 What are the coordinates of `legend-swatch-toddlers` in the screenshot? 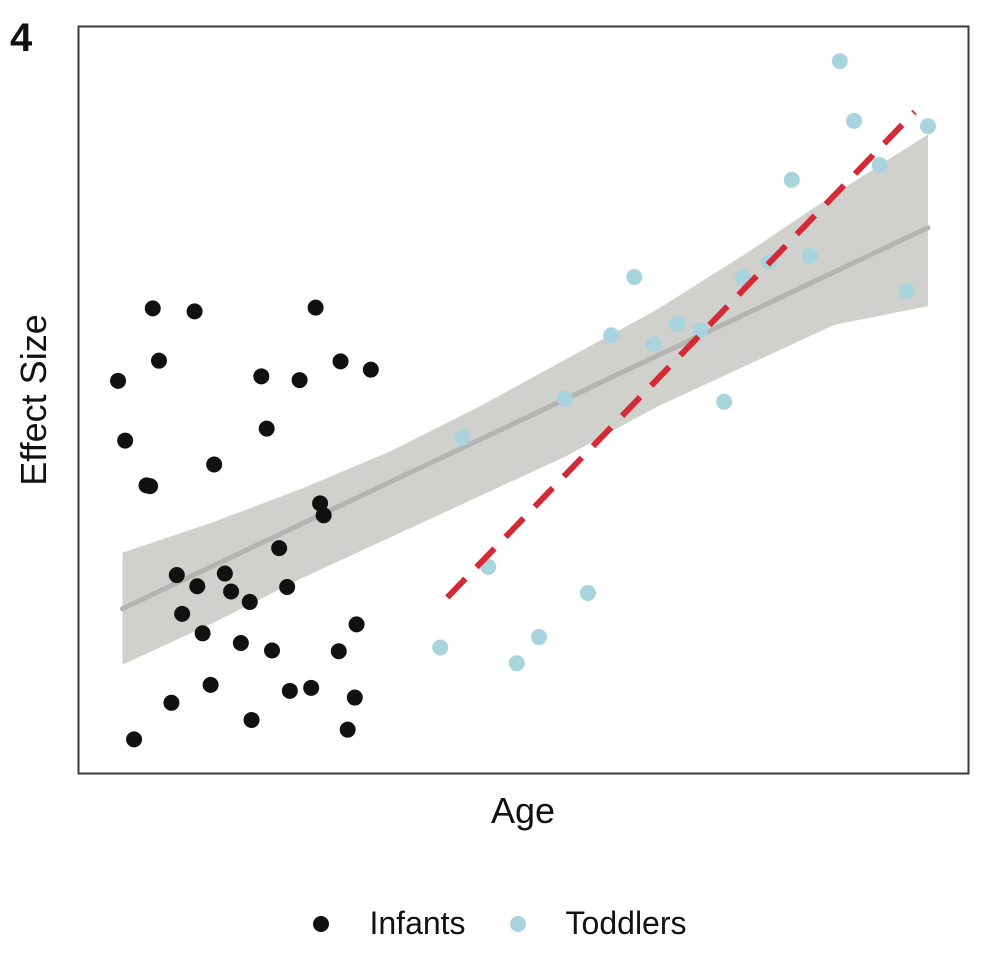 It's located at (517, 923).